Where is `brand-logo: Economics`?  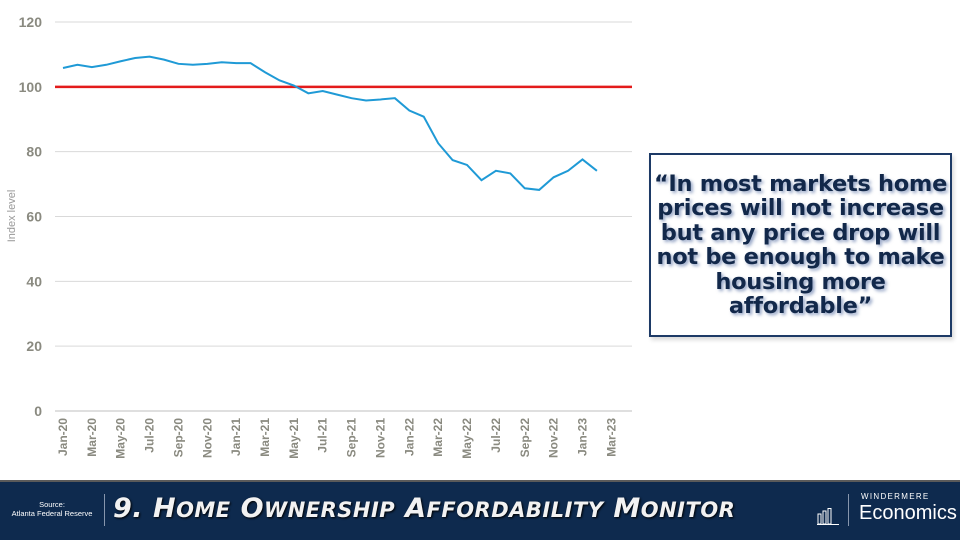 brand-logo: Economics is located at coordinates (908, 513).